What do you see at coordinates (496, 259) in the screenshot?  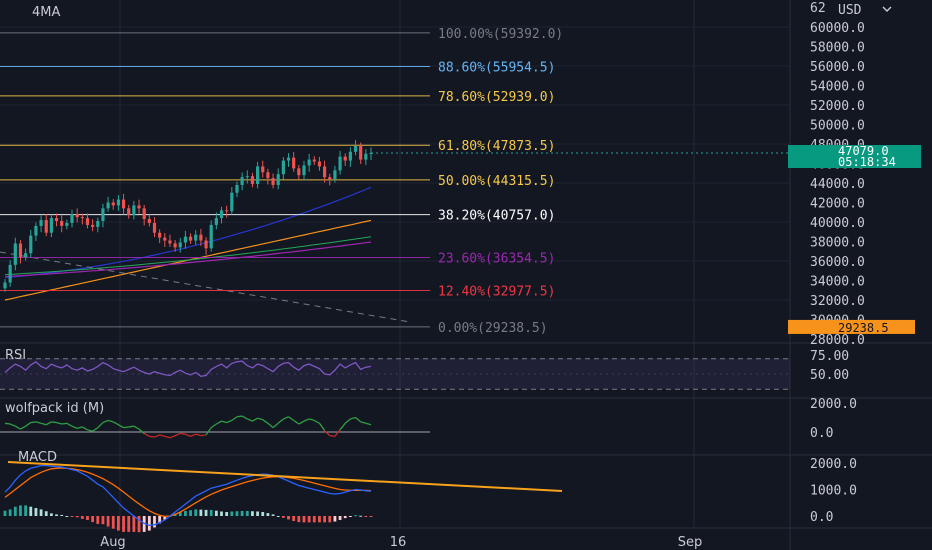 I see `fib-label-6: 23.60%(36354.5)` at bounding box center [496, 259].